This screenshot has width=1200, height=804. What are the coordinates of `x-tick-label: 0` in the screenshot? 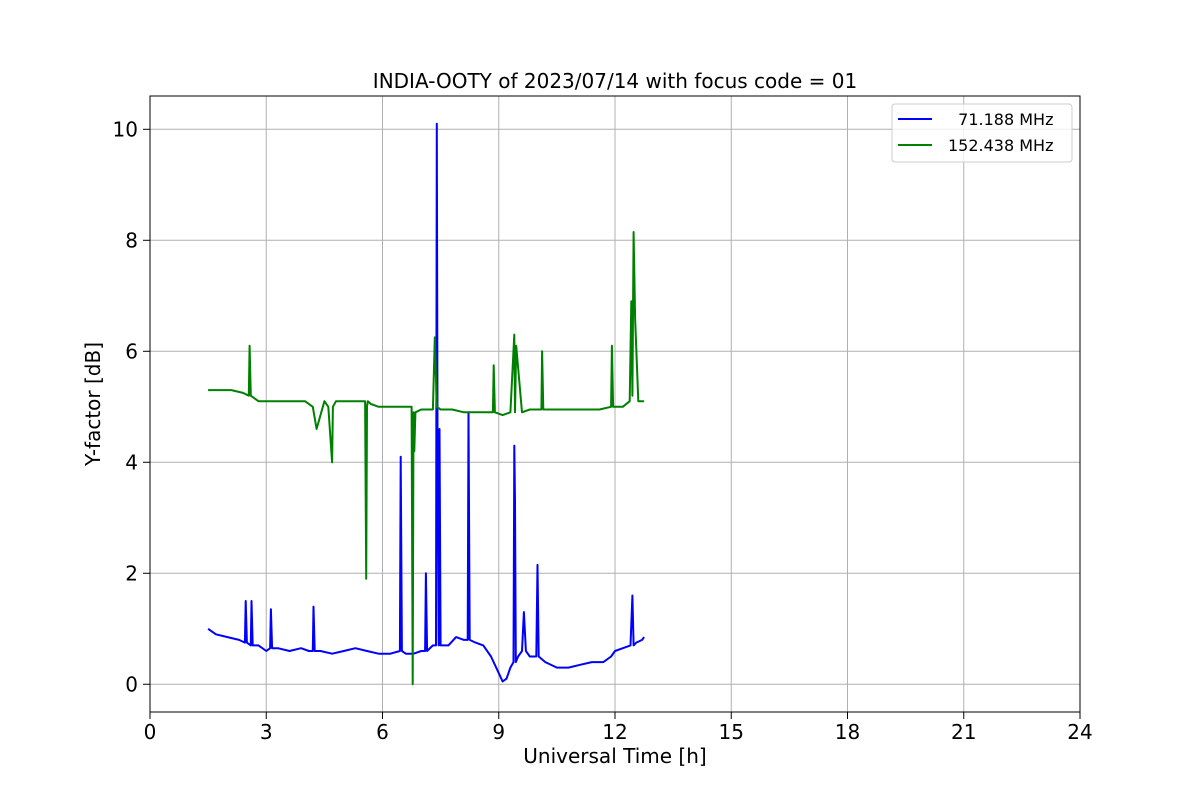 It's located at (150, 732).